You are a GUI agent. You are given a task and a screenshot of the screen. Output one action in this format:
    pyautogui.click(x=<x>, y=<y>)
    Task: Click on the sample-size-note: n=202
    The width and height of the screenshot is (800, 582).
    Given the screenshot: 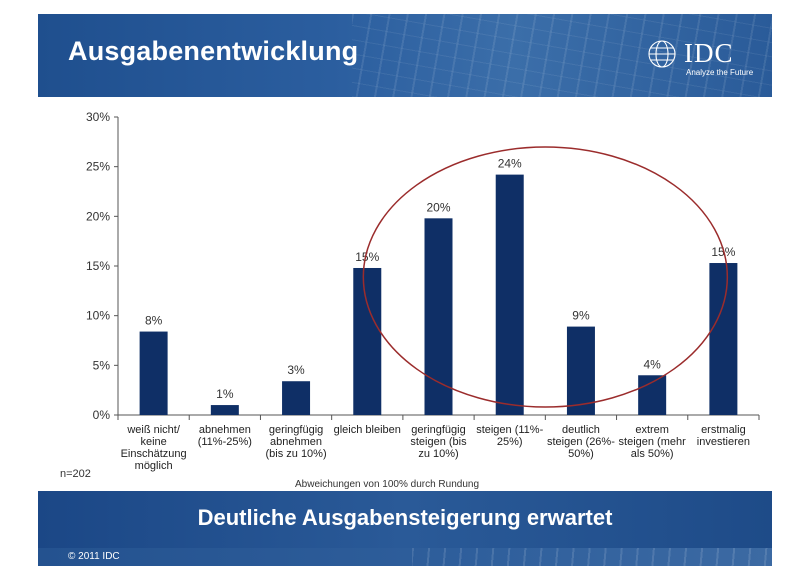 What is the action you would take?
    pyautogui.click(x=75, y=474)
    